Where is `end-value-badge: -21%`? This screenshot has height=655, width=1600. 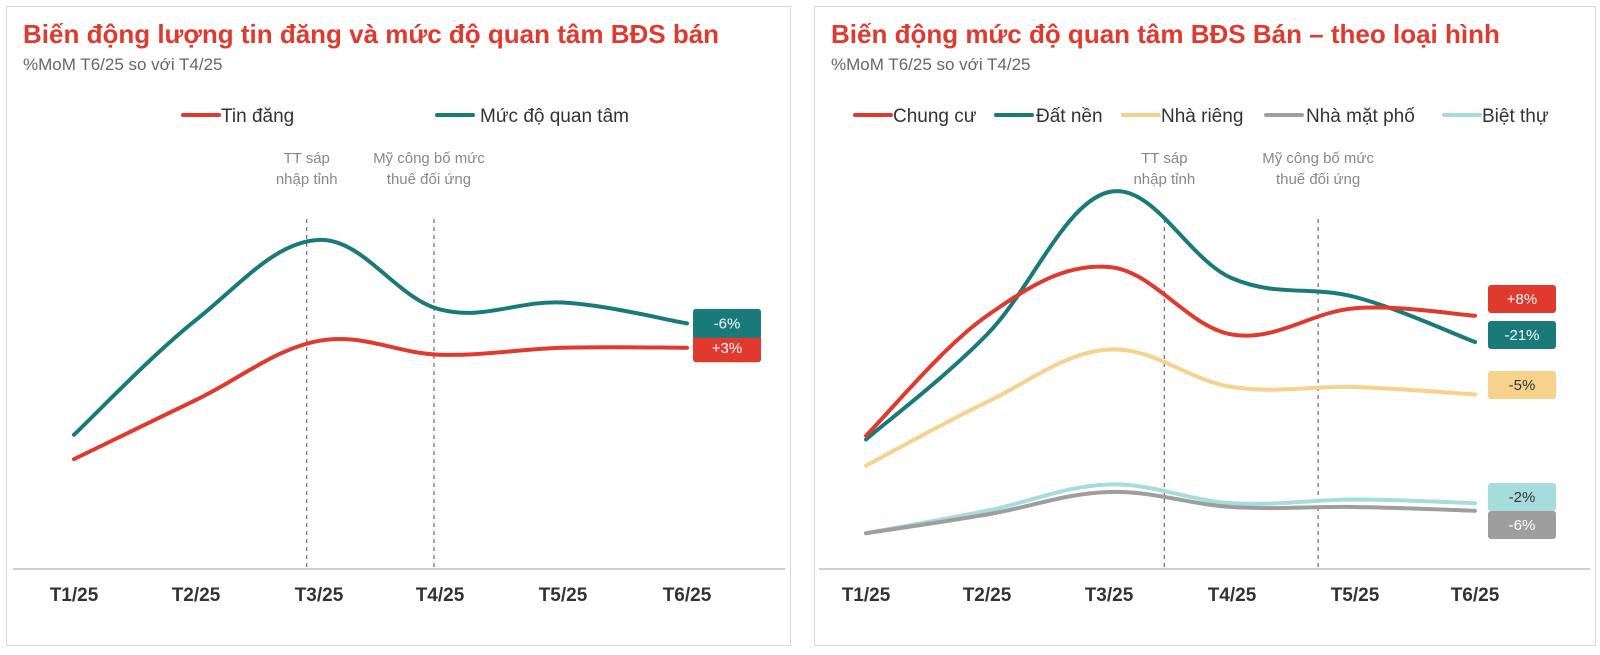 end-value-badge: -21% is located at coordinates (1522, 335).